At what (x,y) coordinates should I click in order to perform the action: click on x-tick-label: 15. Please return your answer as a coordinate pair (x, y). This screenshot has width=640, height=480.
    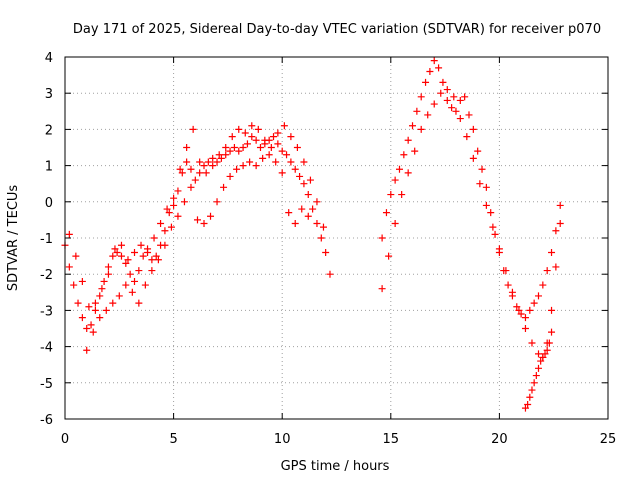
    Looking at the image, I should click on (391, 439).